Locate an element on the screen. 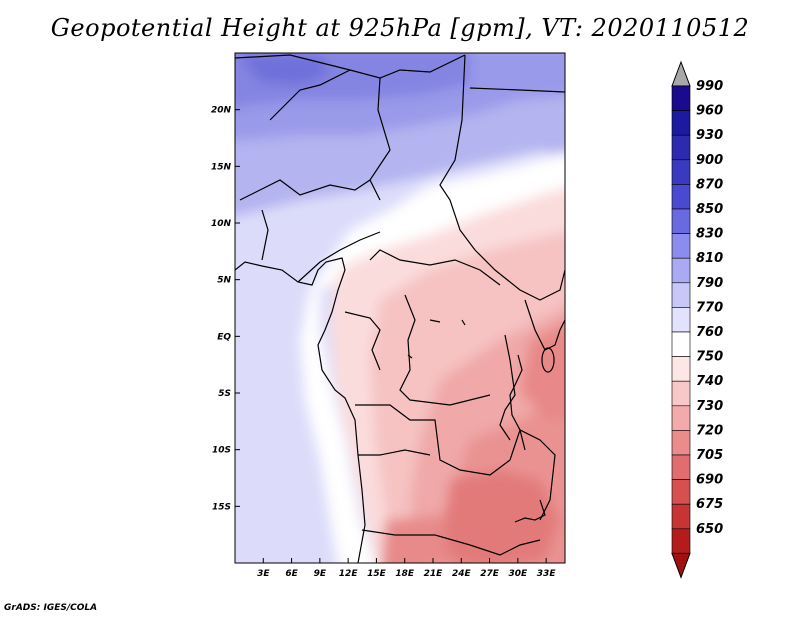 The width and height of the screenshot is (800, 618). lat-tick-label: 10N is located at coordinates (221, 224).